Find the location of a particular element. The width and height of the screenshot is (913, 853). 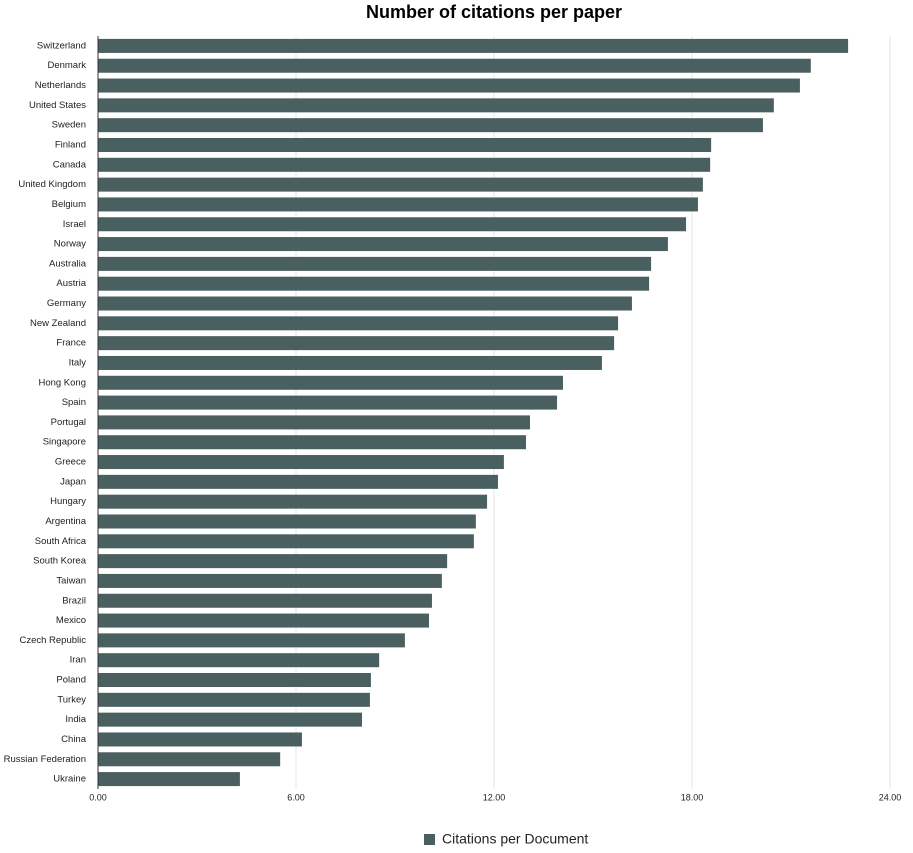

legend-swatch is located at coordinates (429, 839).